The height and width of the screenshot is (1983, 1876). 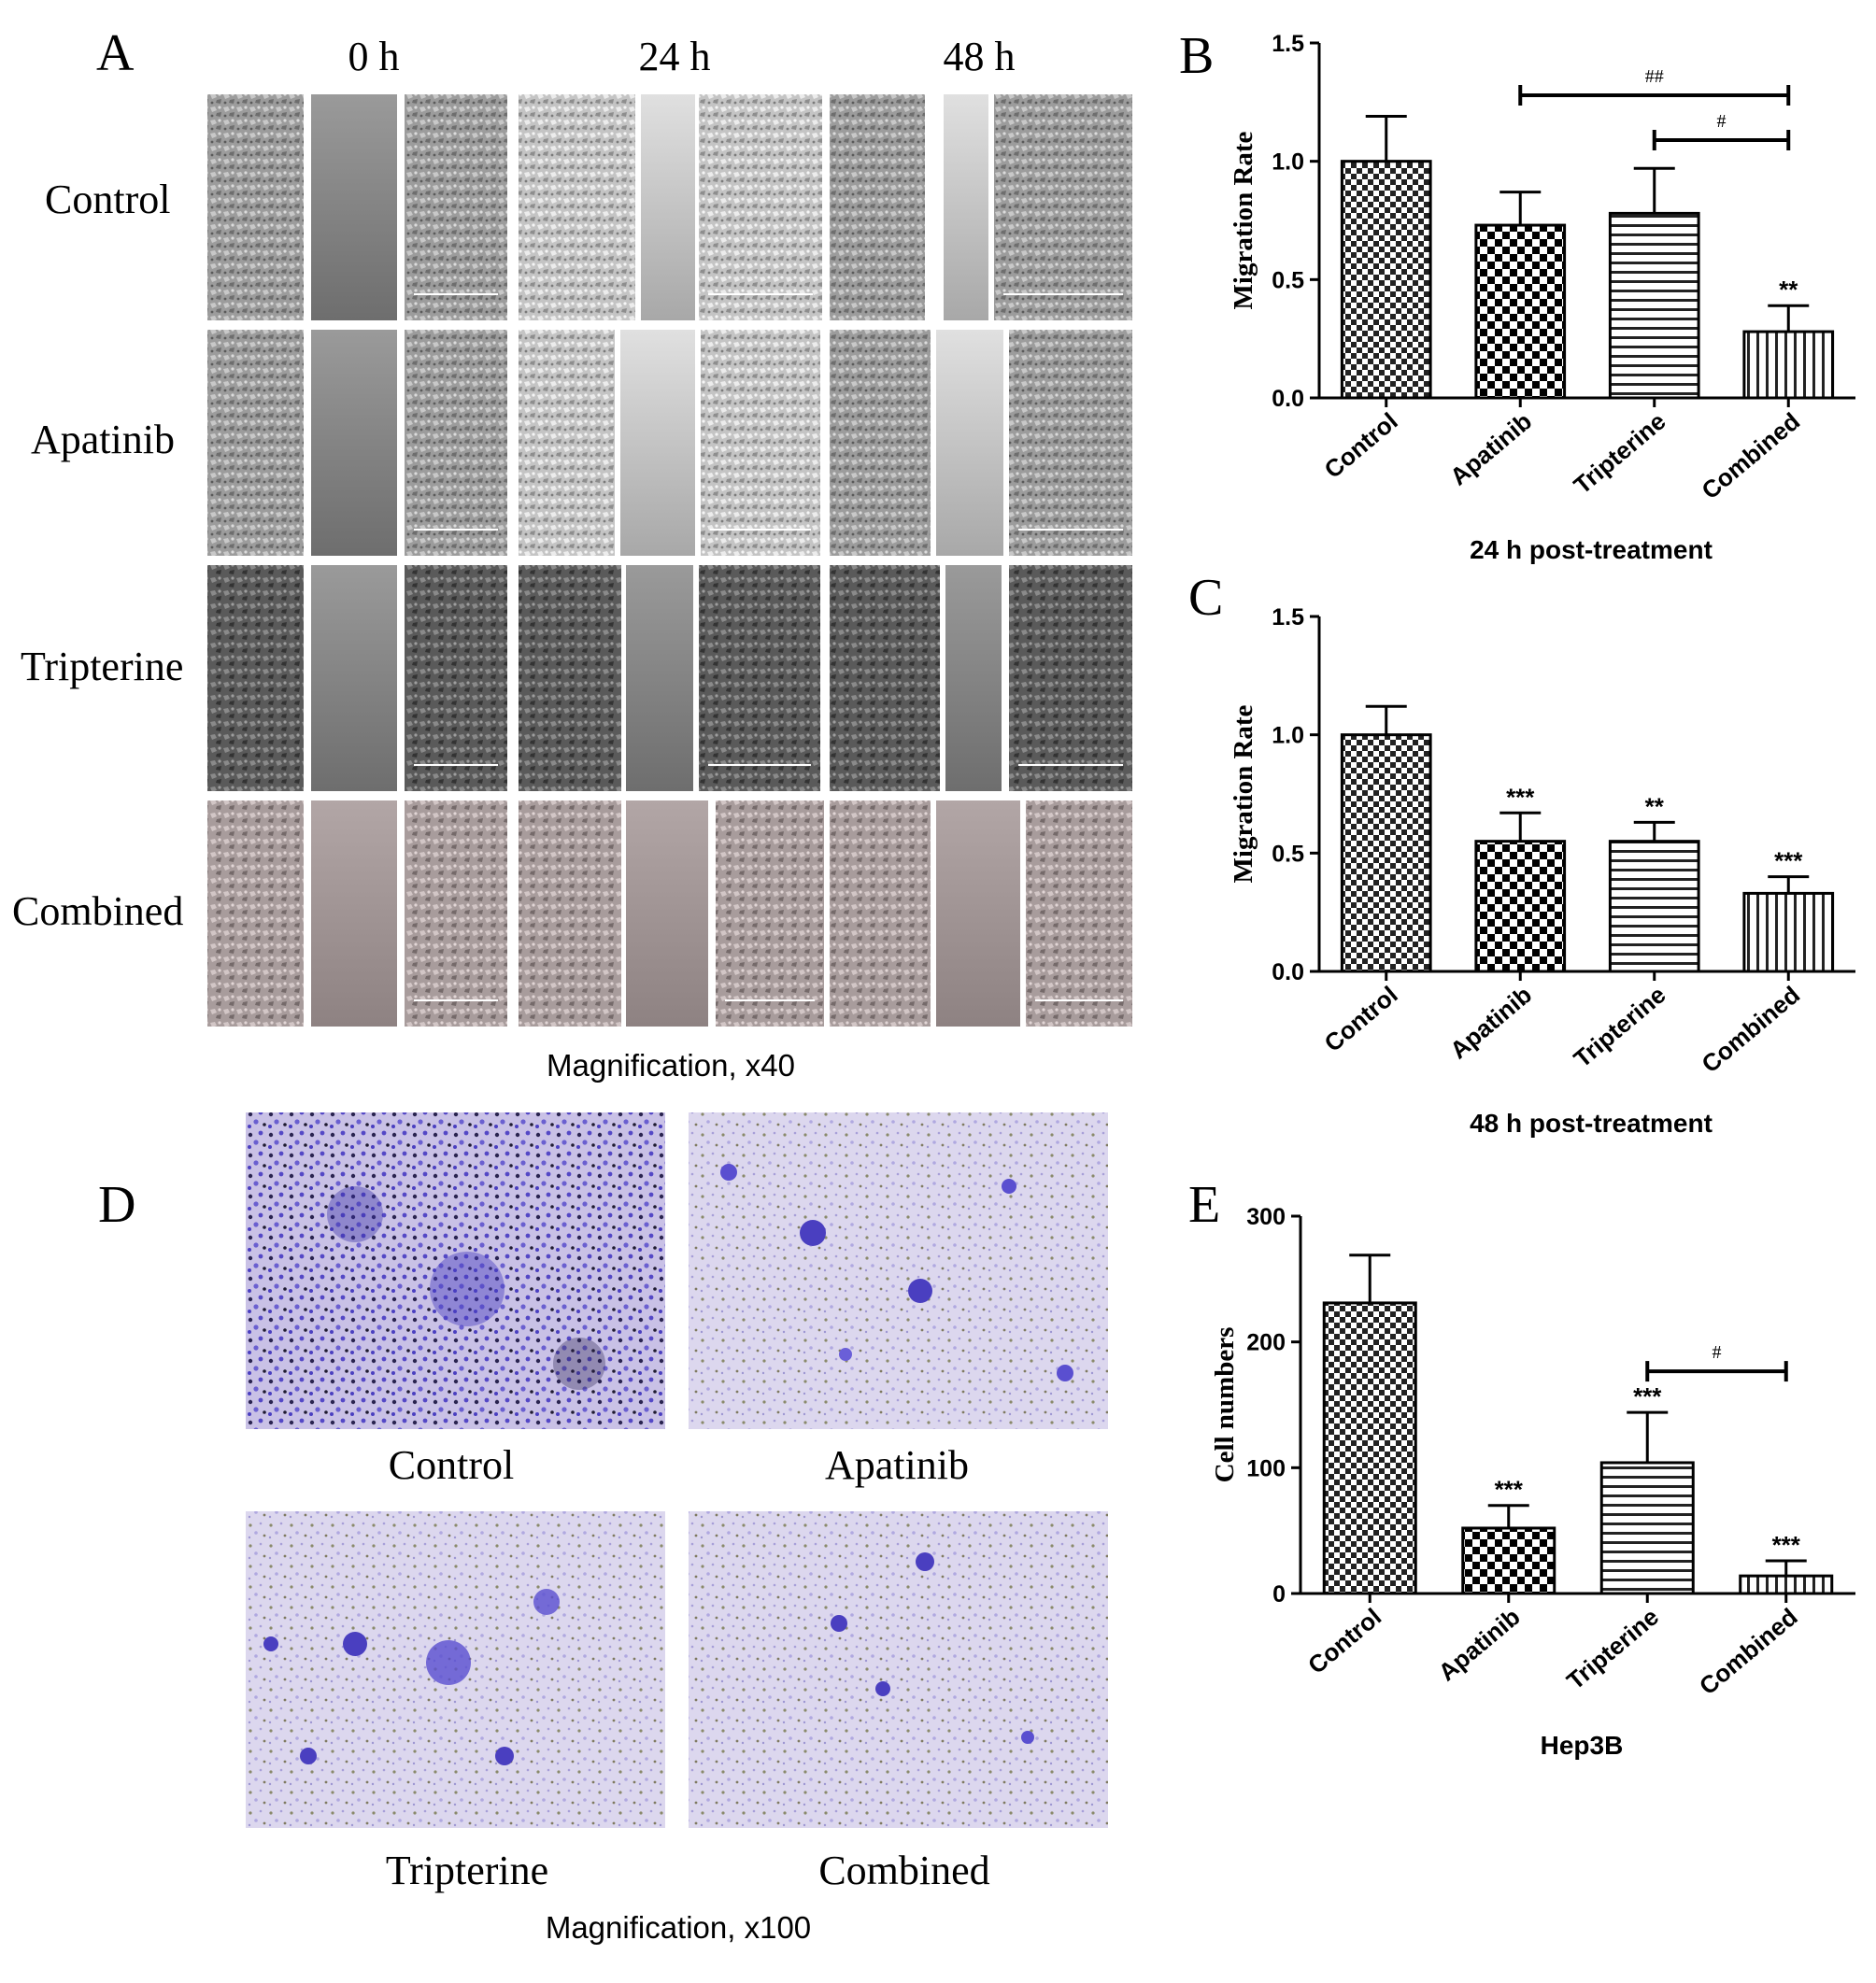 What do you see at coordinates (1583, 1745) in the screenshot?
I see `x-axis-label: Hep3B` at bounding box center [1583, 1745].